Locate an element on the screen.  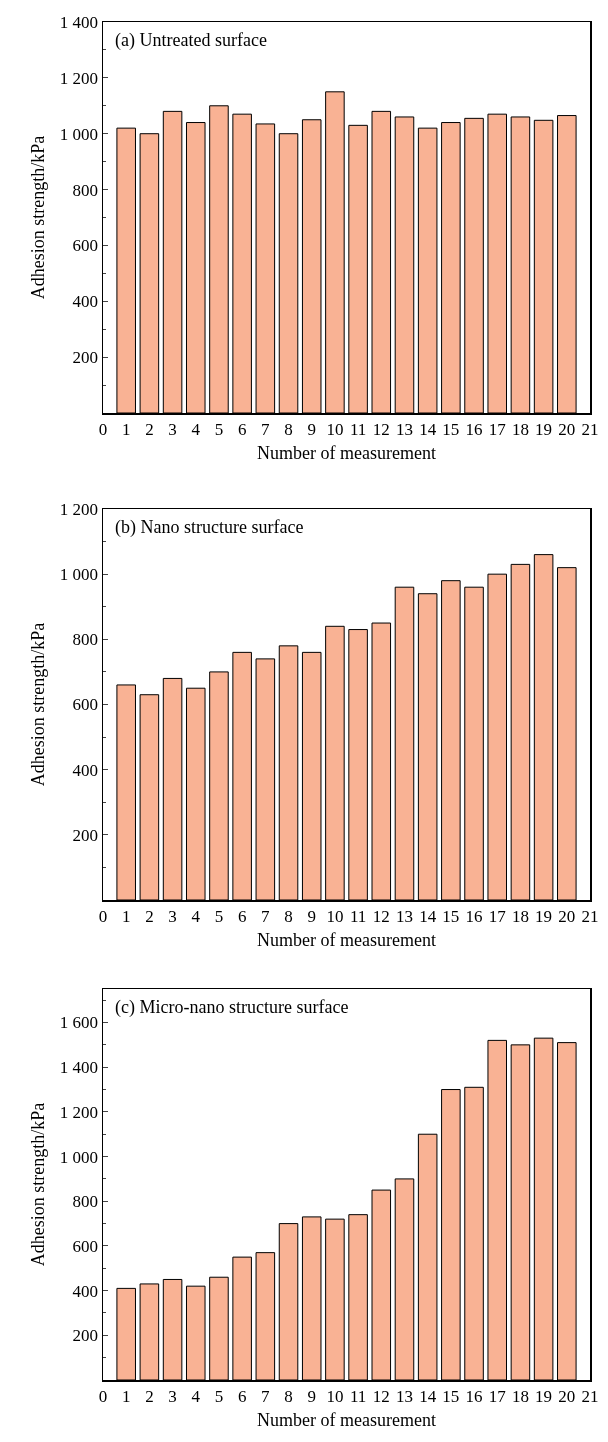
text: (b) Nano structure surface is located at coordinates (209, 527).